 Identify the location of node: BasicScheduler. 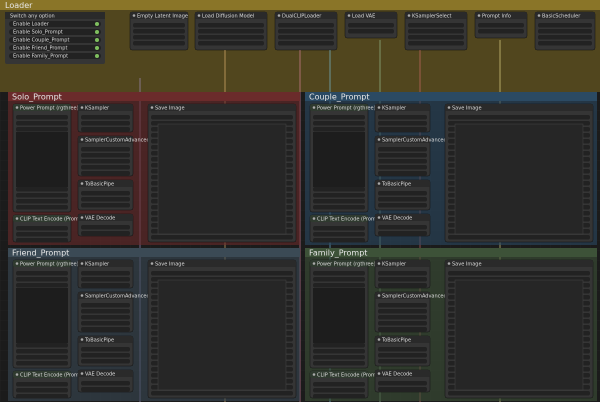
(565, 31).